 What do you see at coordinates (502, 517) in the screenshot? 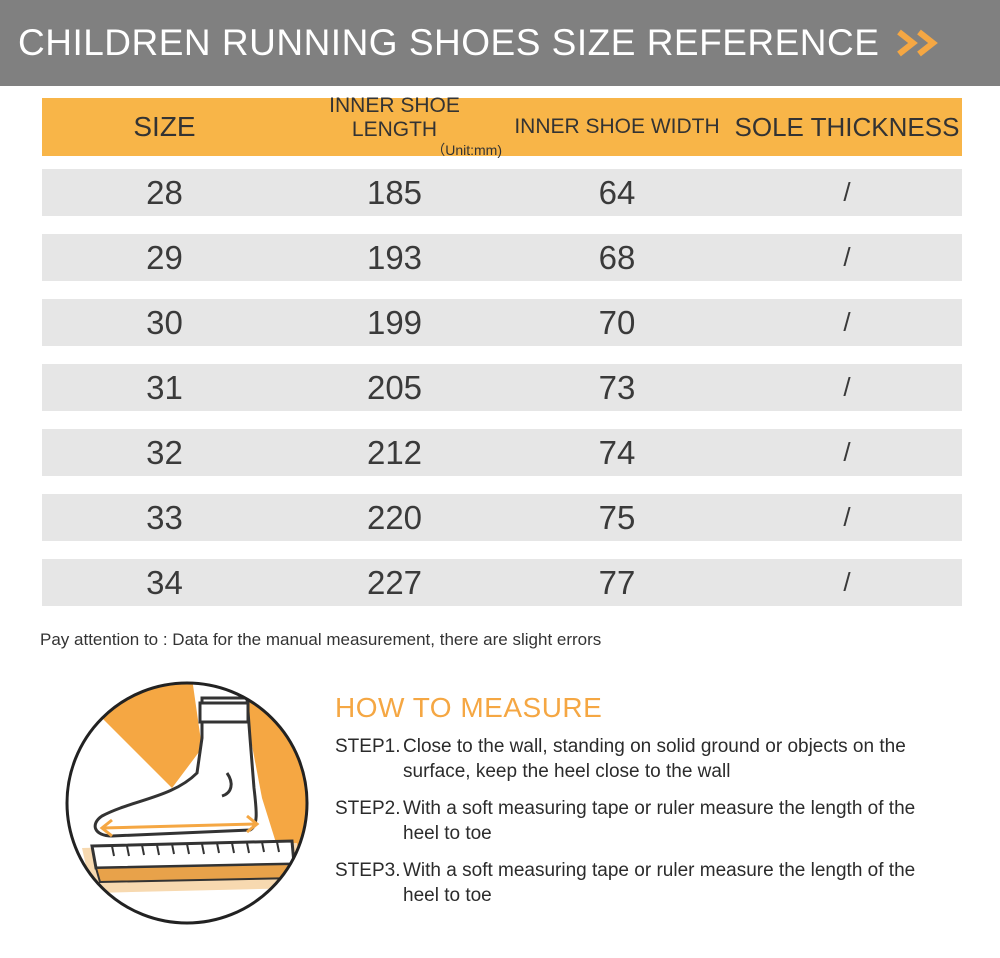
I see `table-row: 33 220 75 /` at bounding box center [502, 517].